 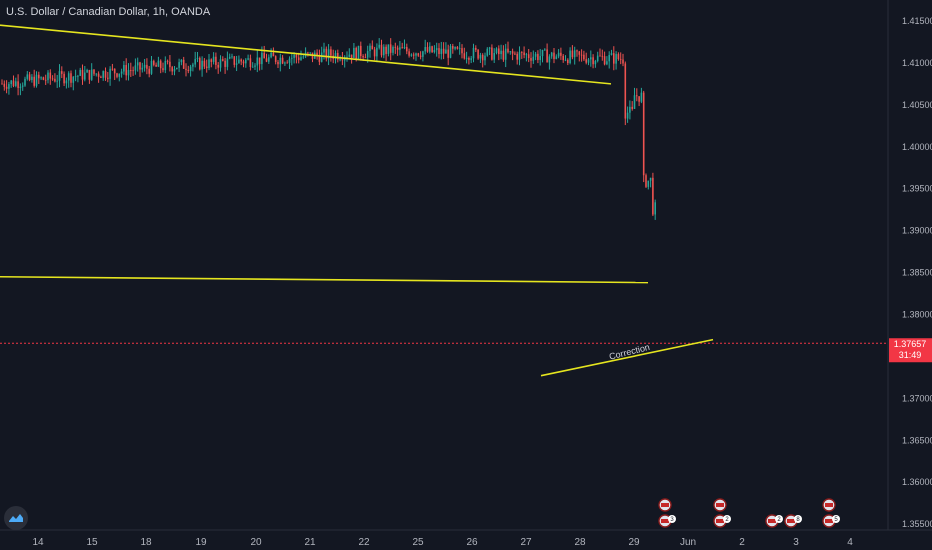 What do you see at coordinates (16, 518) in the screenshot?
I see `tradingview-logo-icon` at bounding box center [16, 518].